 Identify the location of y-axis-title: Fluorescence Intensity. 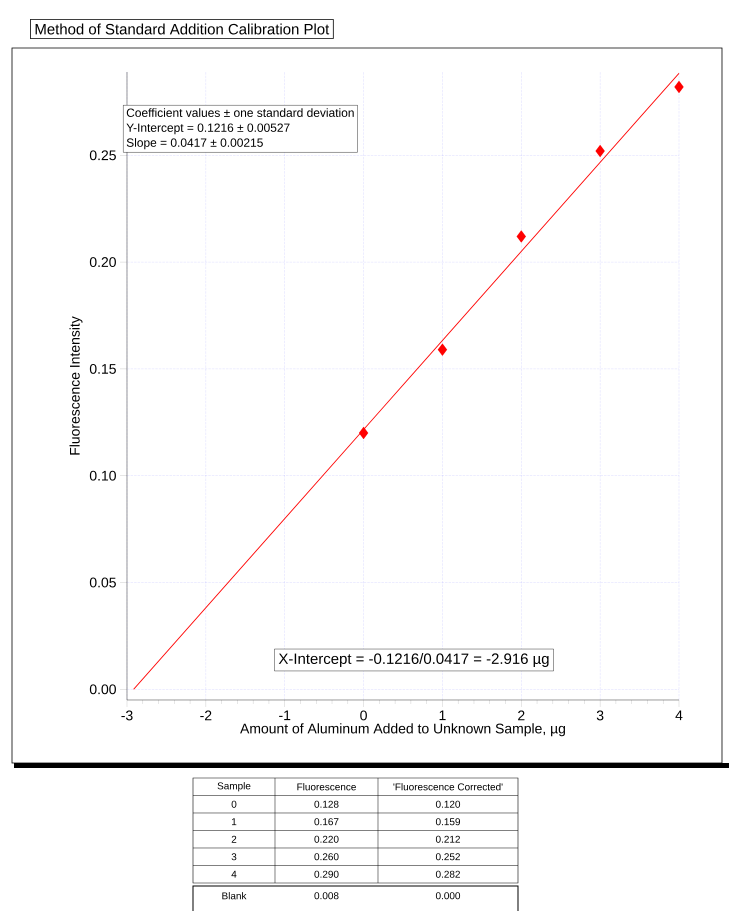
(75, 385).